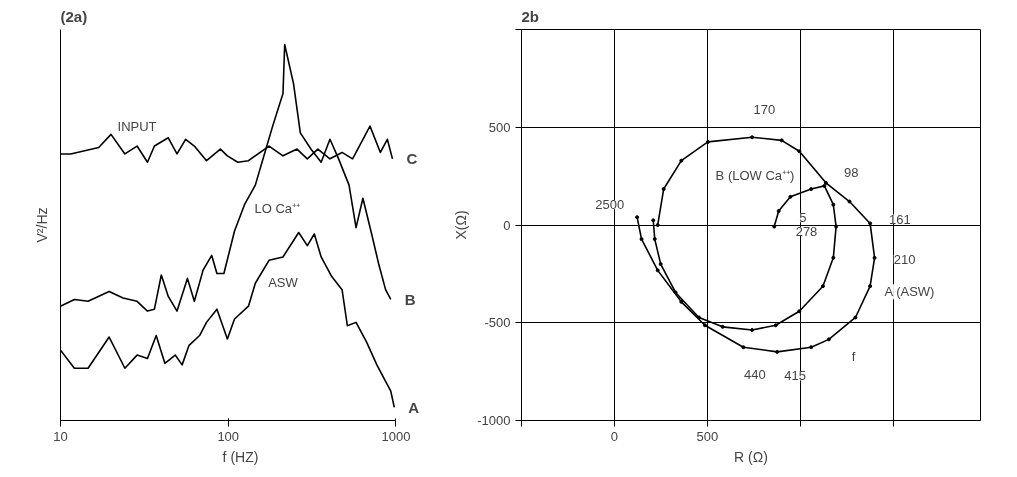 The image size is (1017, 477). What do you see at coordinates (803, 218) in the screenshot?
I see `annotation: 5` at bounding box center [803, 218].